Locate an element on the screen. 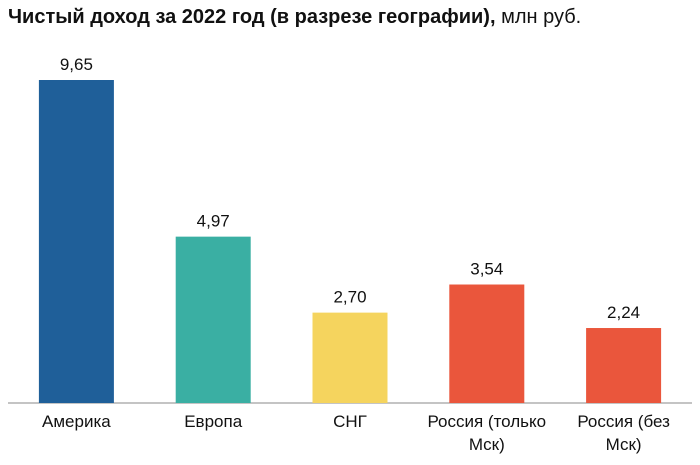  value-label: 9,65 is located at coordinates (76, 64).